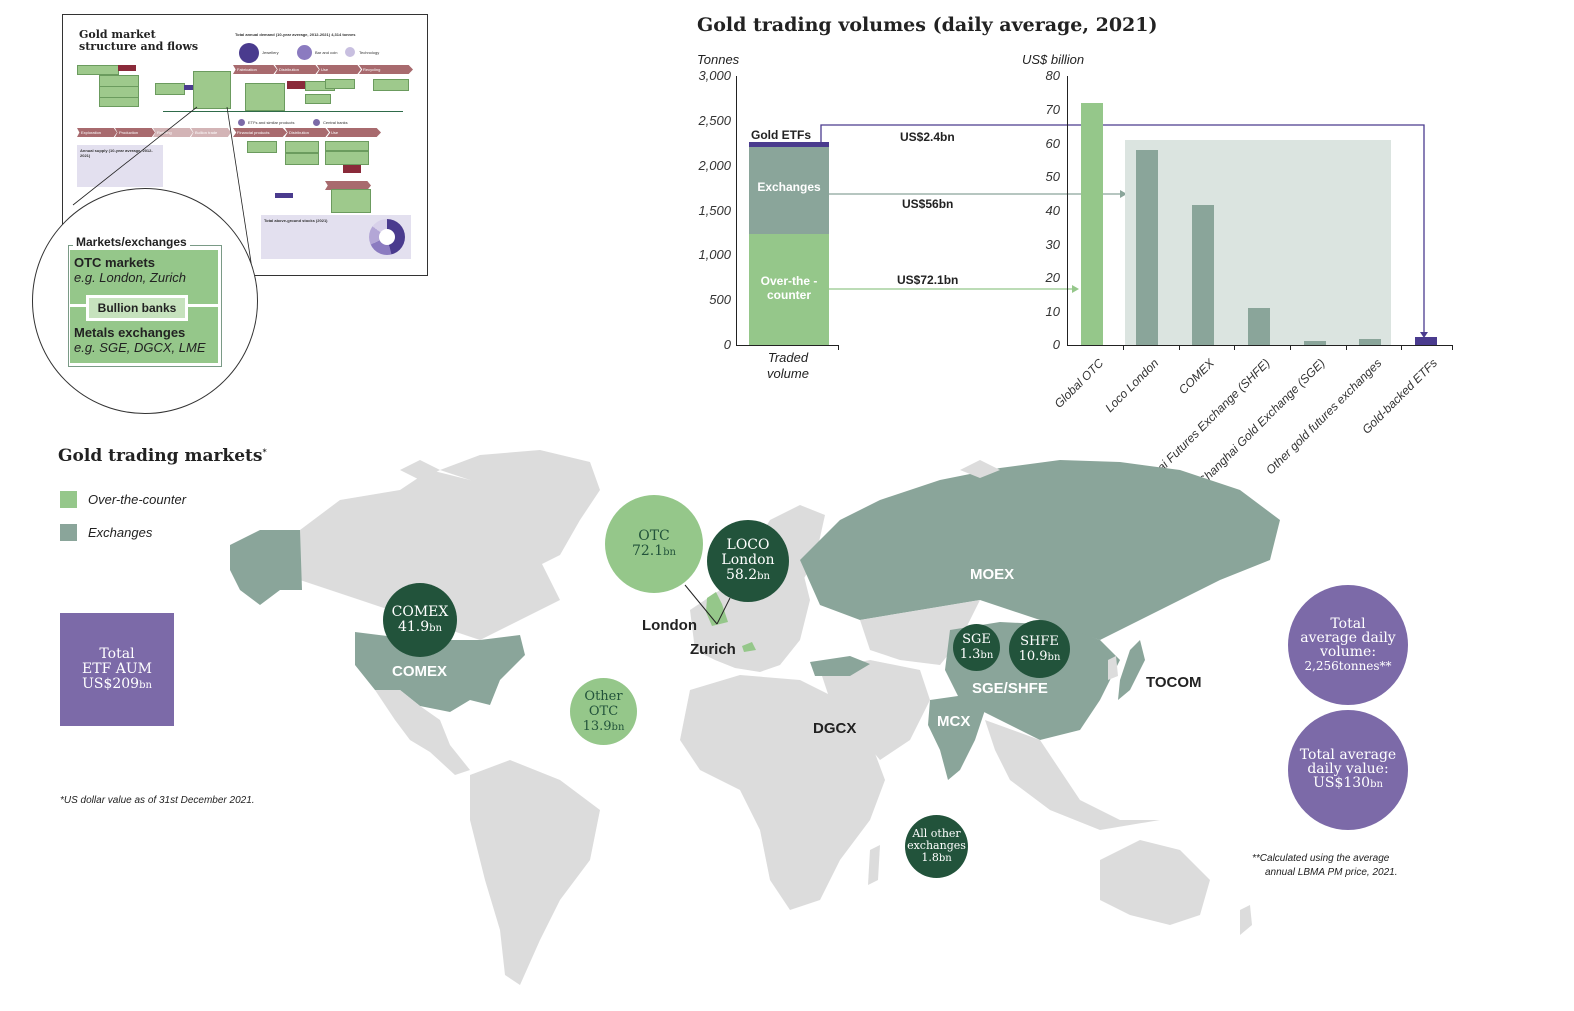 The height and width of the screenshot is (1011, 1574). I want to click on bubble-sge-name: SGE, so click(976, 639).